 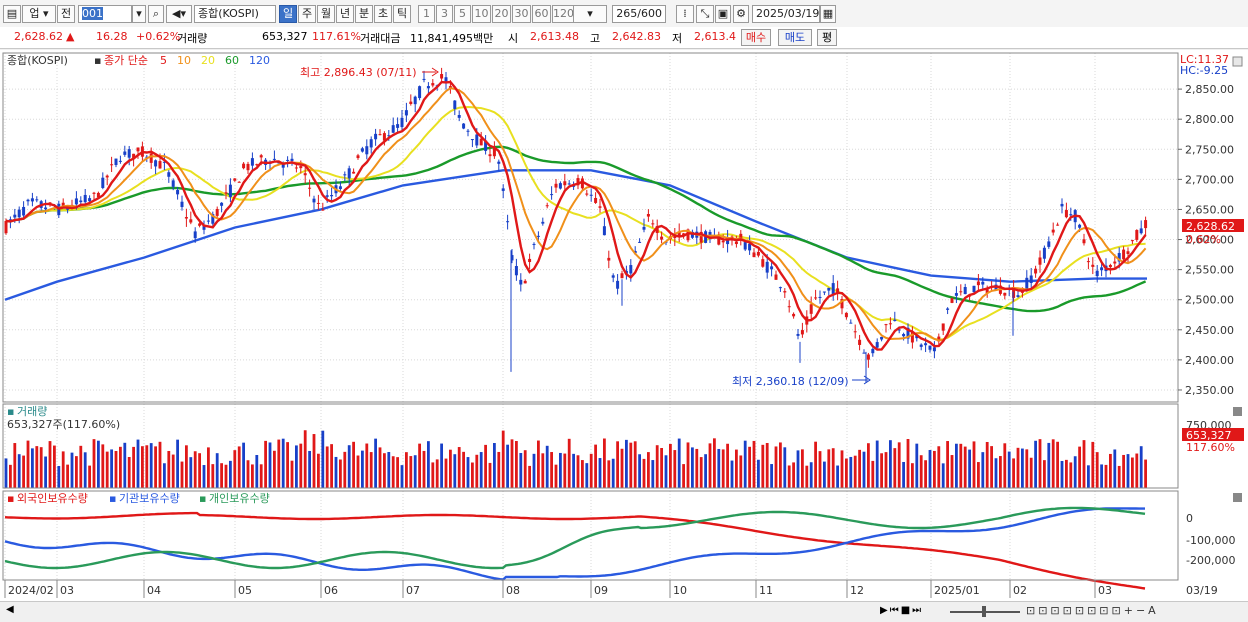 What do you see at coordinates (139, 14) in the screenshot?
I see `code-dropdown-icon: ▾` at bounding box center [139, 14].